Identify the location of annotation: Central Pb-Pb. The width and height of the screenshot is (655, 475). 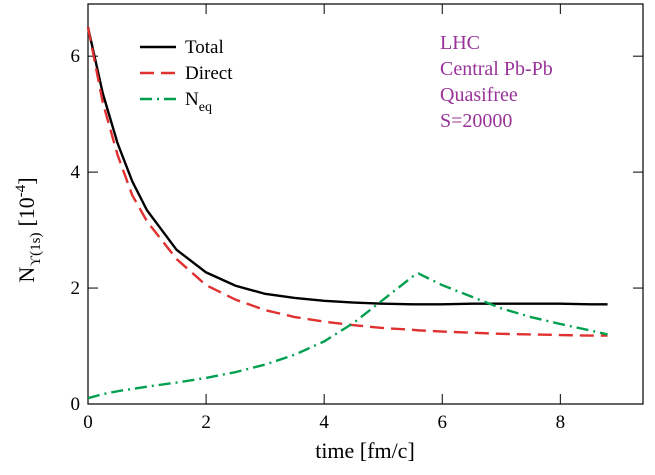
(496, 69).